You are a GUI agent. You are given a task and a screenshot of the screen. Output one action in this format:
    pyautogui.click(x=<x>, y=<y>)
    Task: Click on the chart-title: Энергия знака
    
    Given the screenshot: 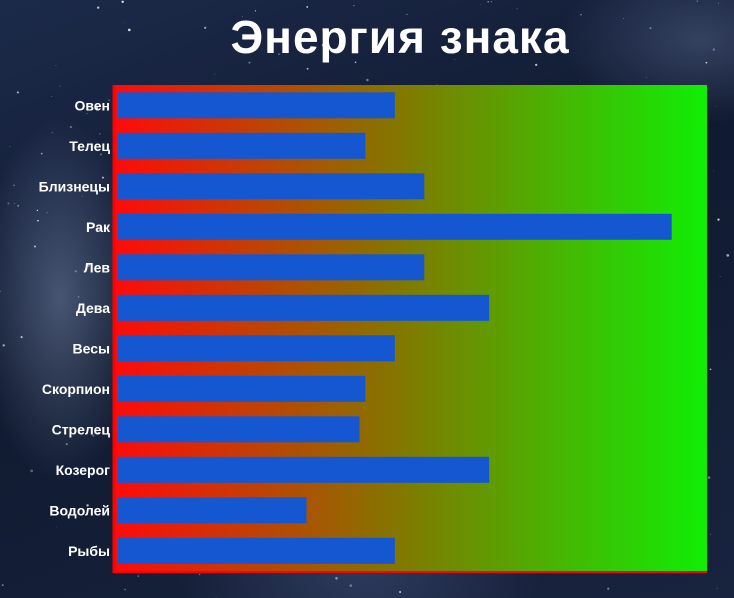 What is the action you would take?
    pyautogui.click(x=400, y=37)
    